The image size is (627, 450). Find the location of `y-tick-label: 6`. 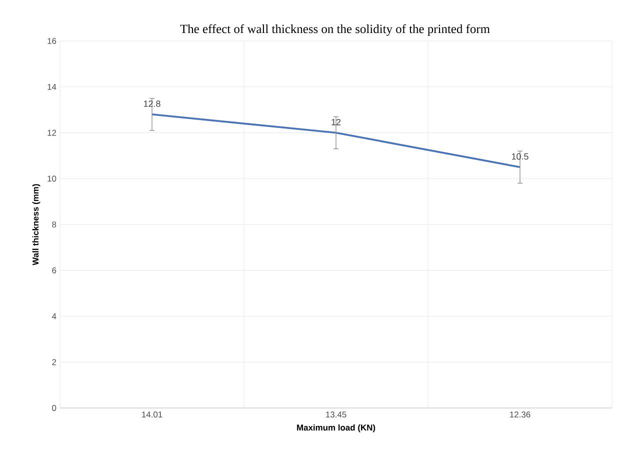

y-tick-label: 6 is located at coordinates (54, 270).